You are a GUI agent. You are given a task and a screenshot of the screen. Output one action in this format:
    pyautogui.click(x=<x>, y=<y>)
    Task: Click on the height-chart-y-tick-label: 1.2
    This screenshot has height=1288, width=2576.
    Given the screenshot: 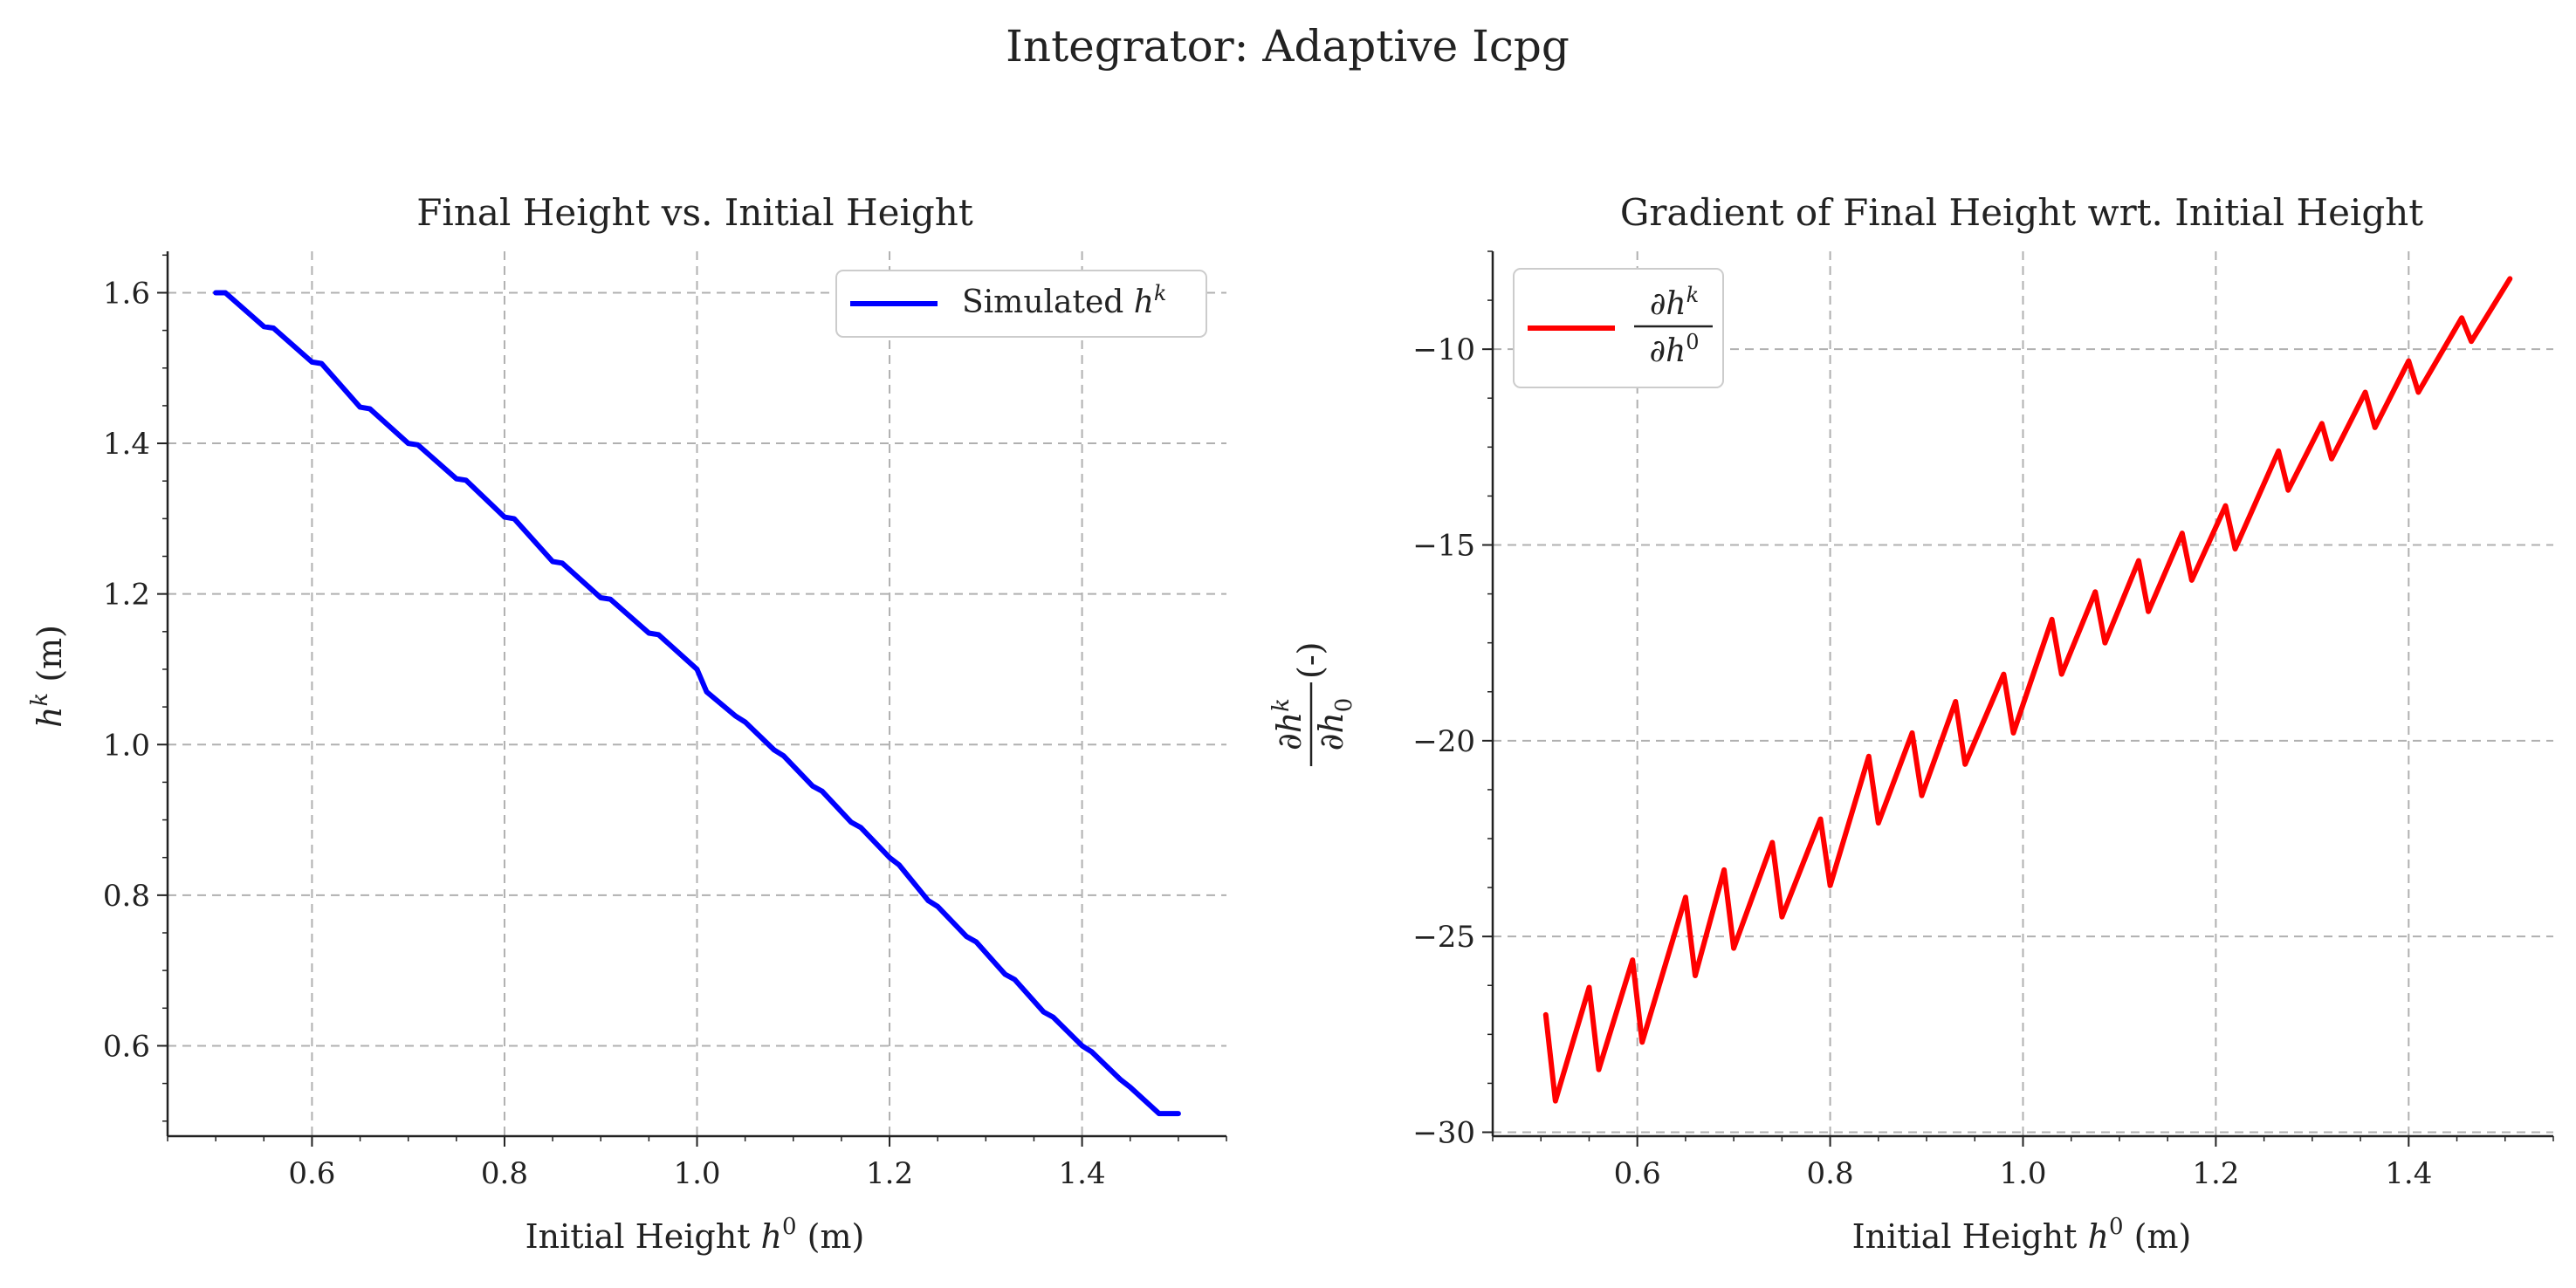 What is the action you would take?
    pyautogui.click(x=127, y=595)
    